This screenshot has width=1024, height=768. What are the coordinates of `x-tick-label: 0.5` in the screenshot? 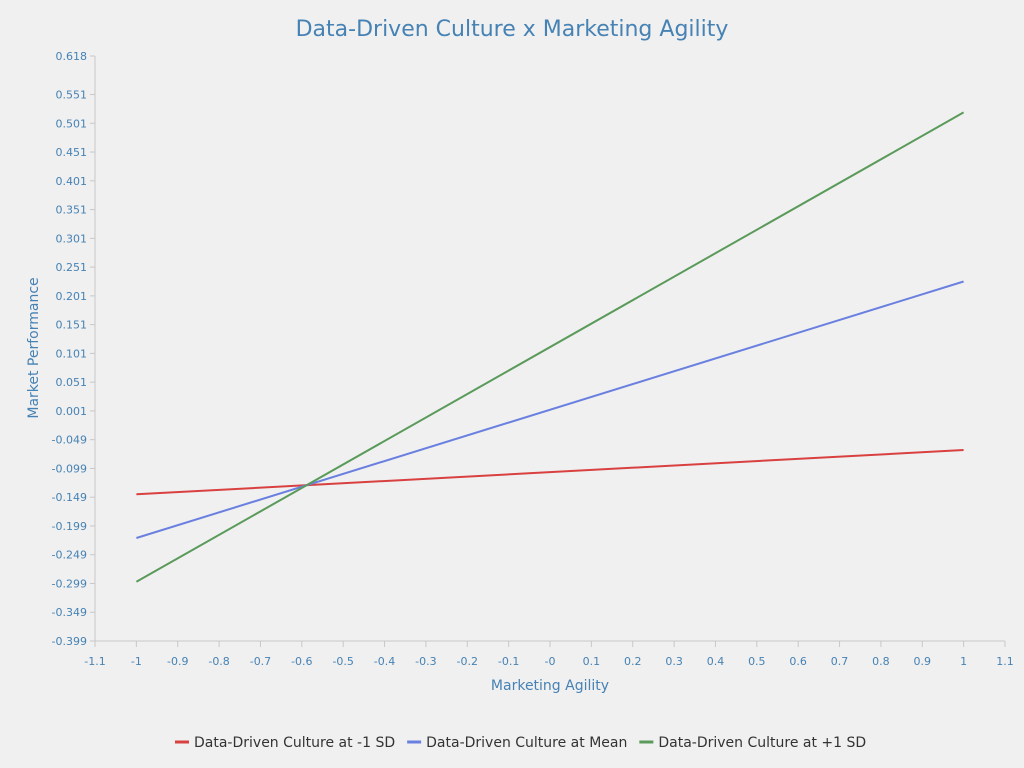 It's located at (757, 661).